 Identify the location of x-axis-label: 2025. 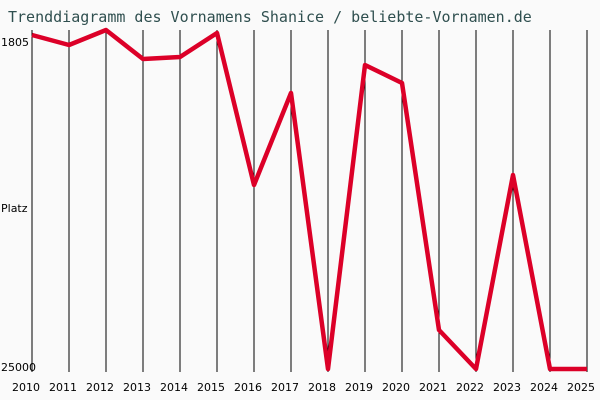
(581, 387).